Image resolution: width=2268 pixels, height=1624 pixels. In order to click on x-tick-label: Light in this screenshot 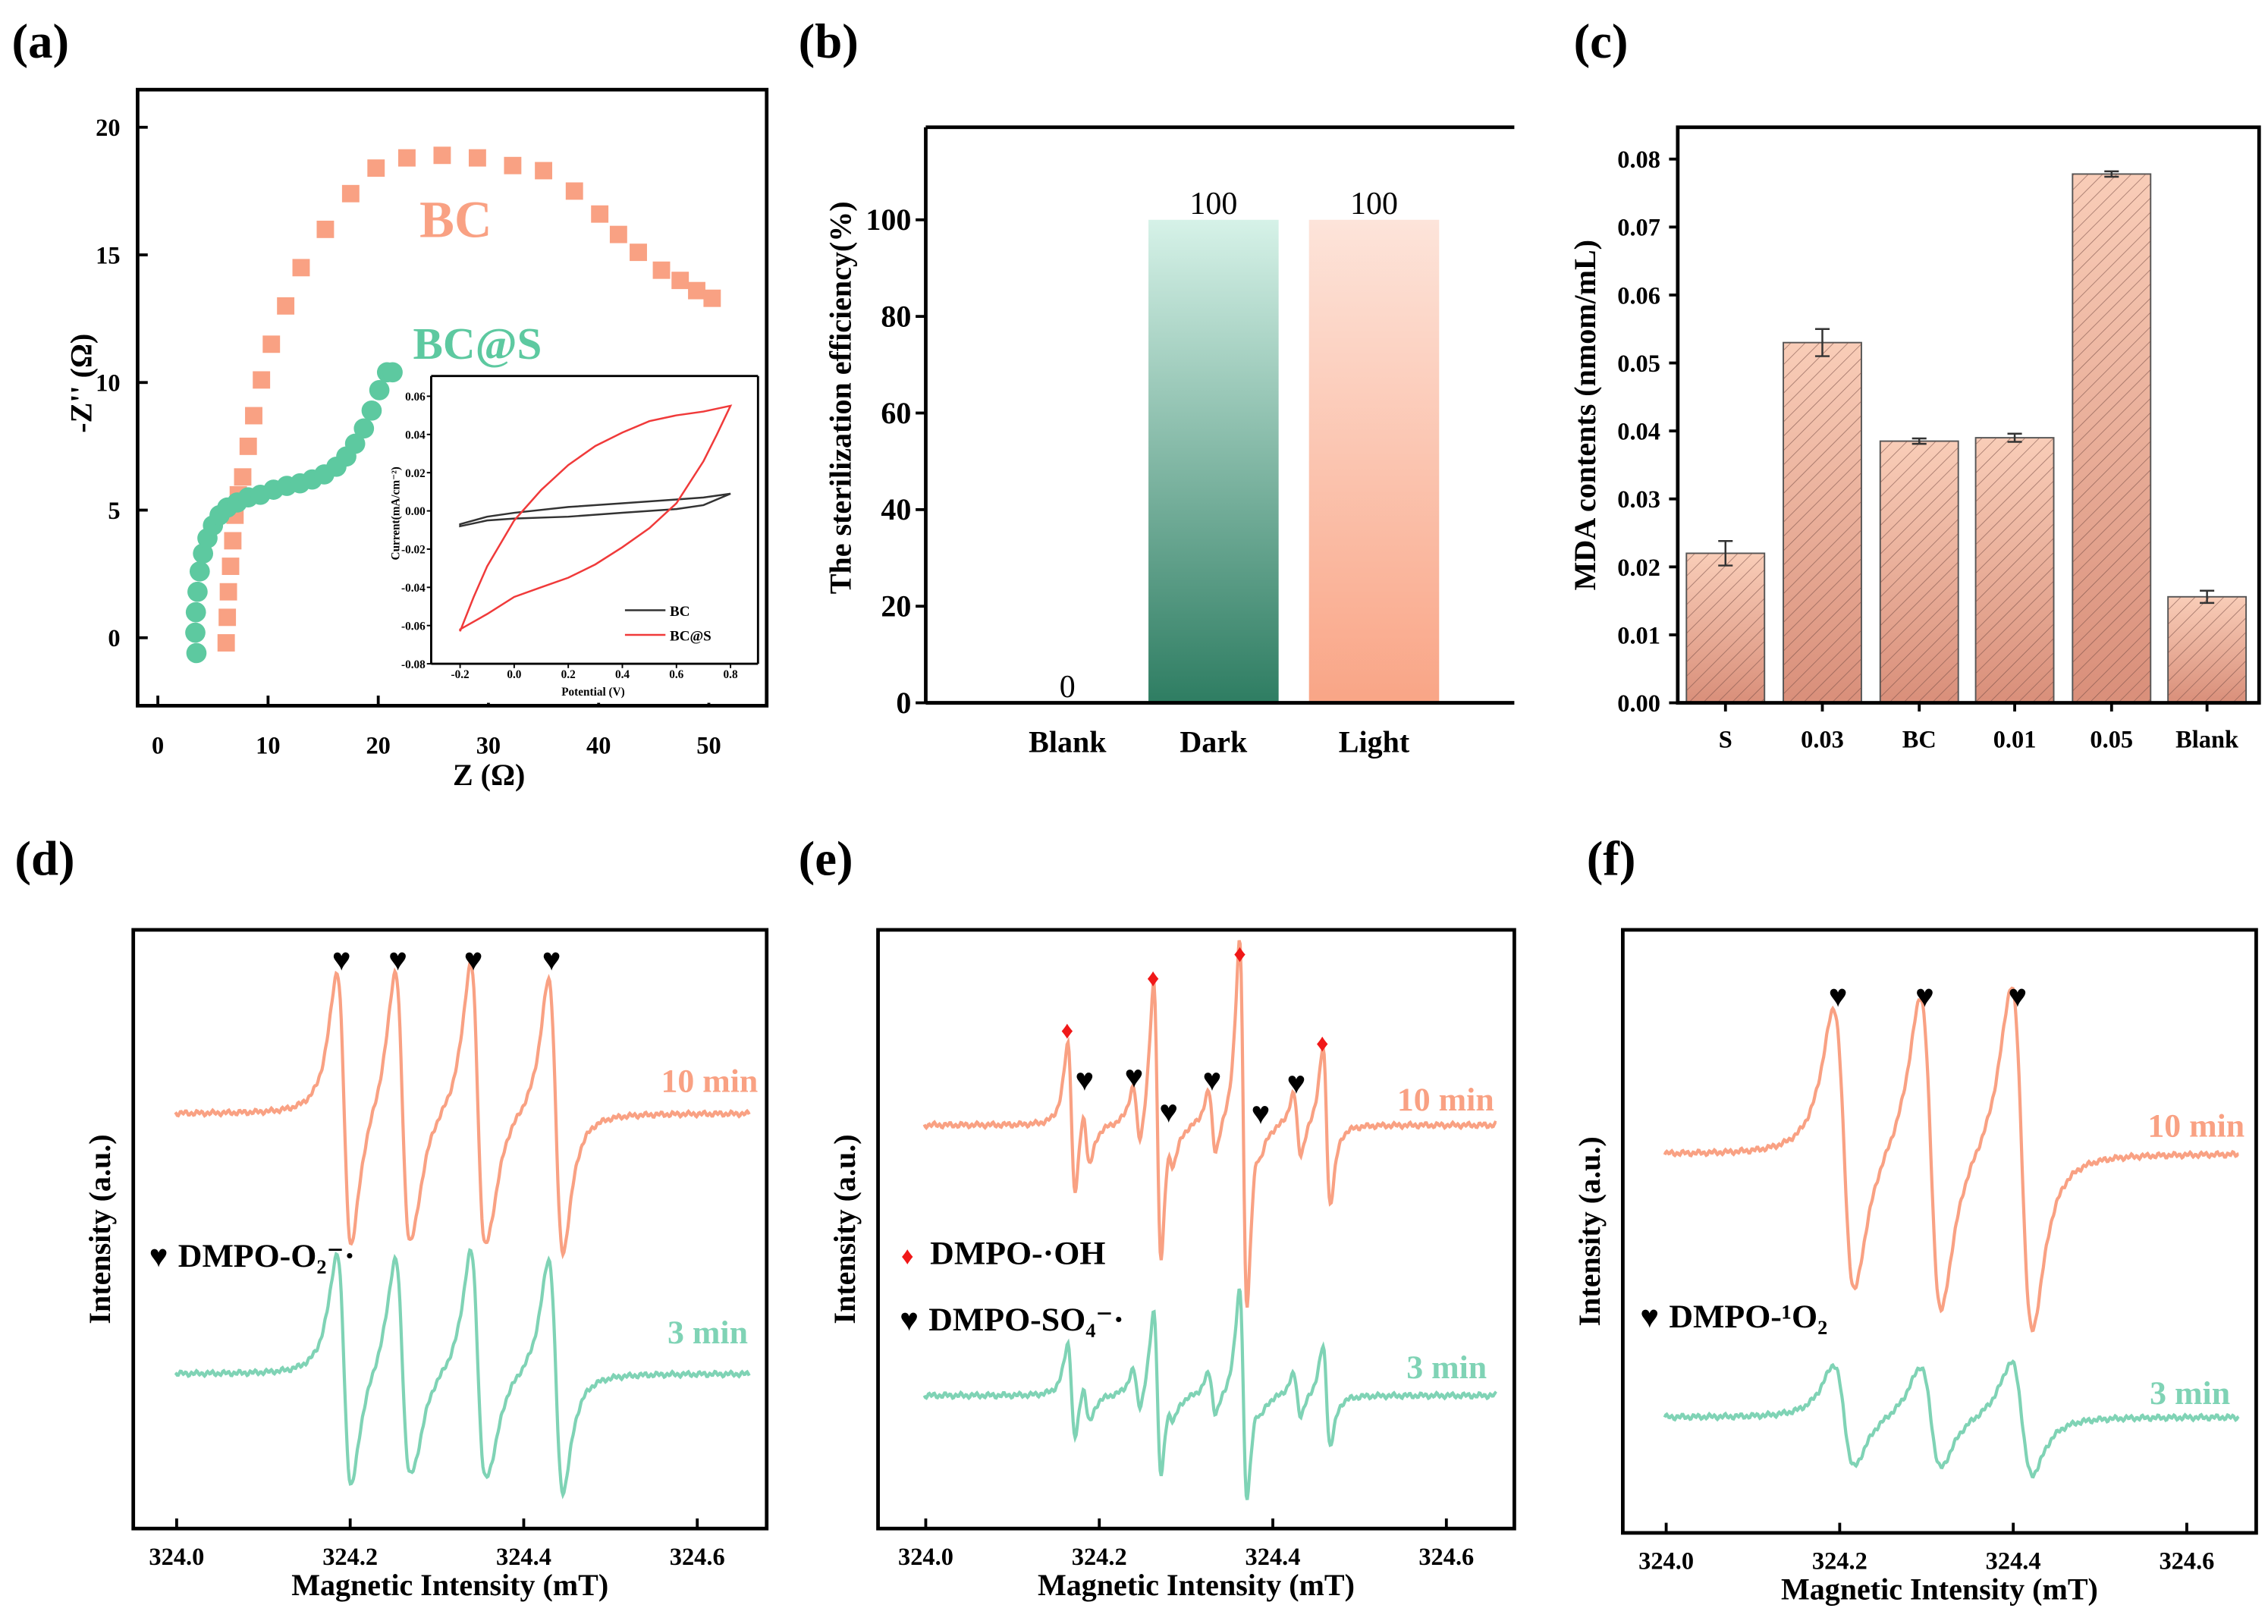, I will do `click(1374, 741)`.